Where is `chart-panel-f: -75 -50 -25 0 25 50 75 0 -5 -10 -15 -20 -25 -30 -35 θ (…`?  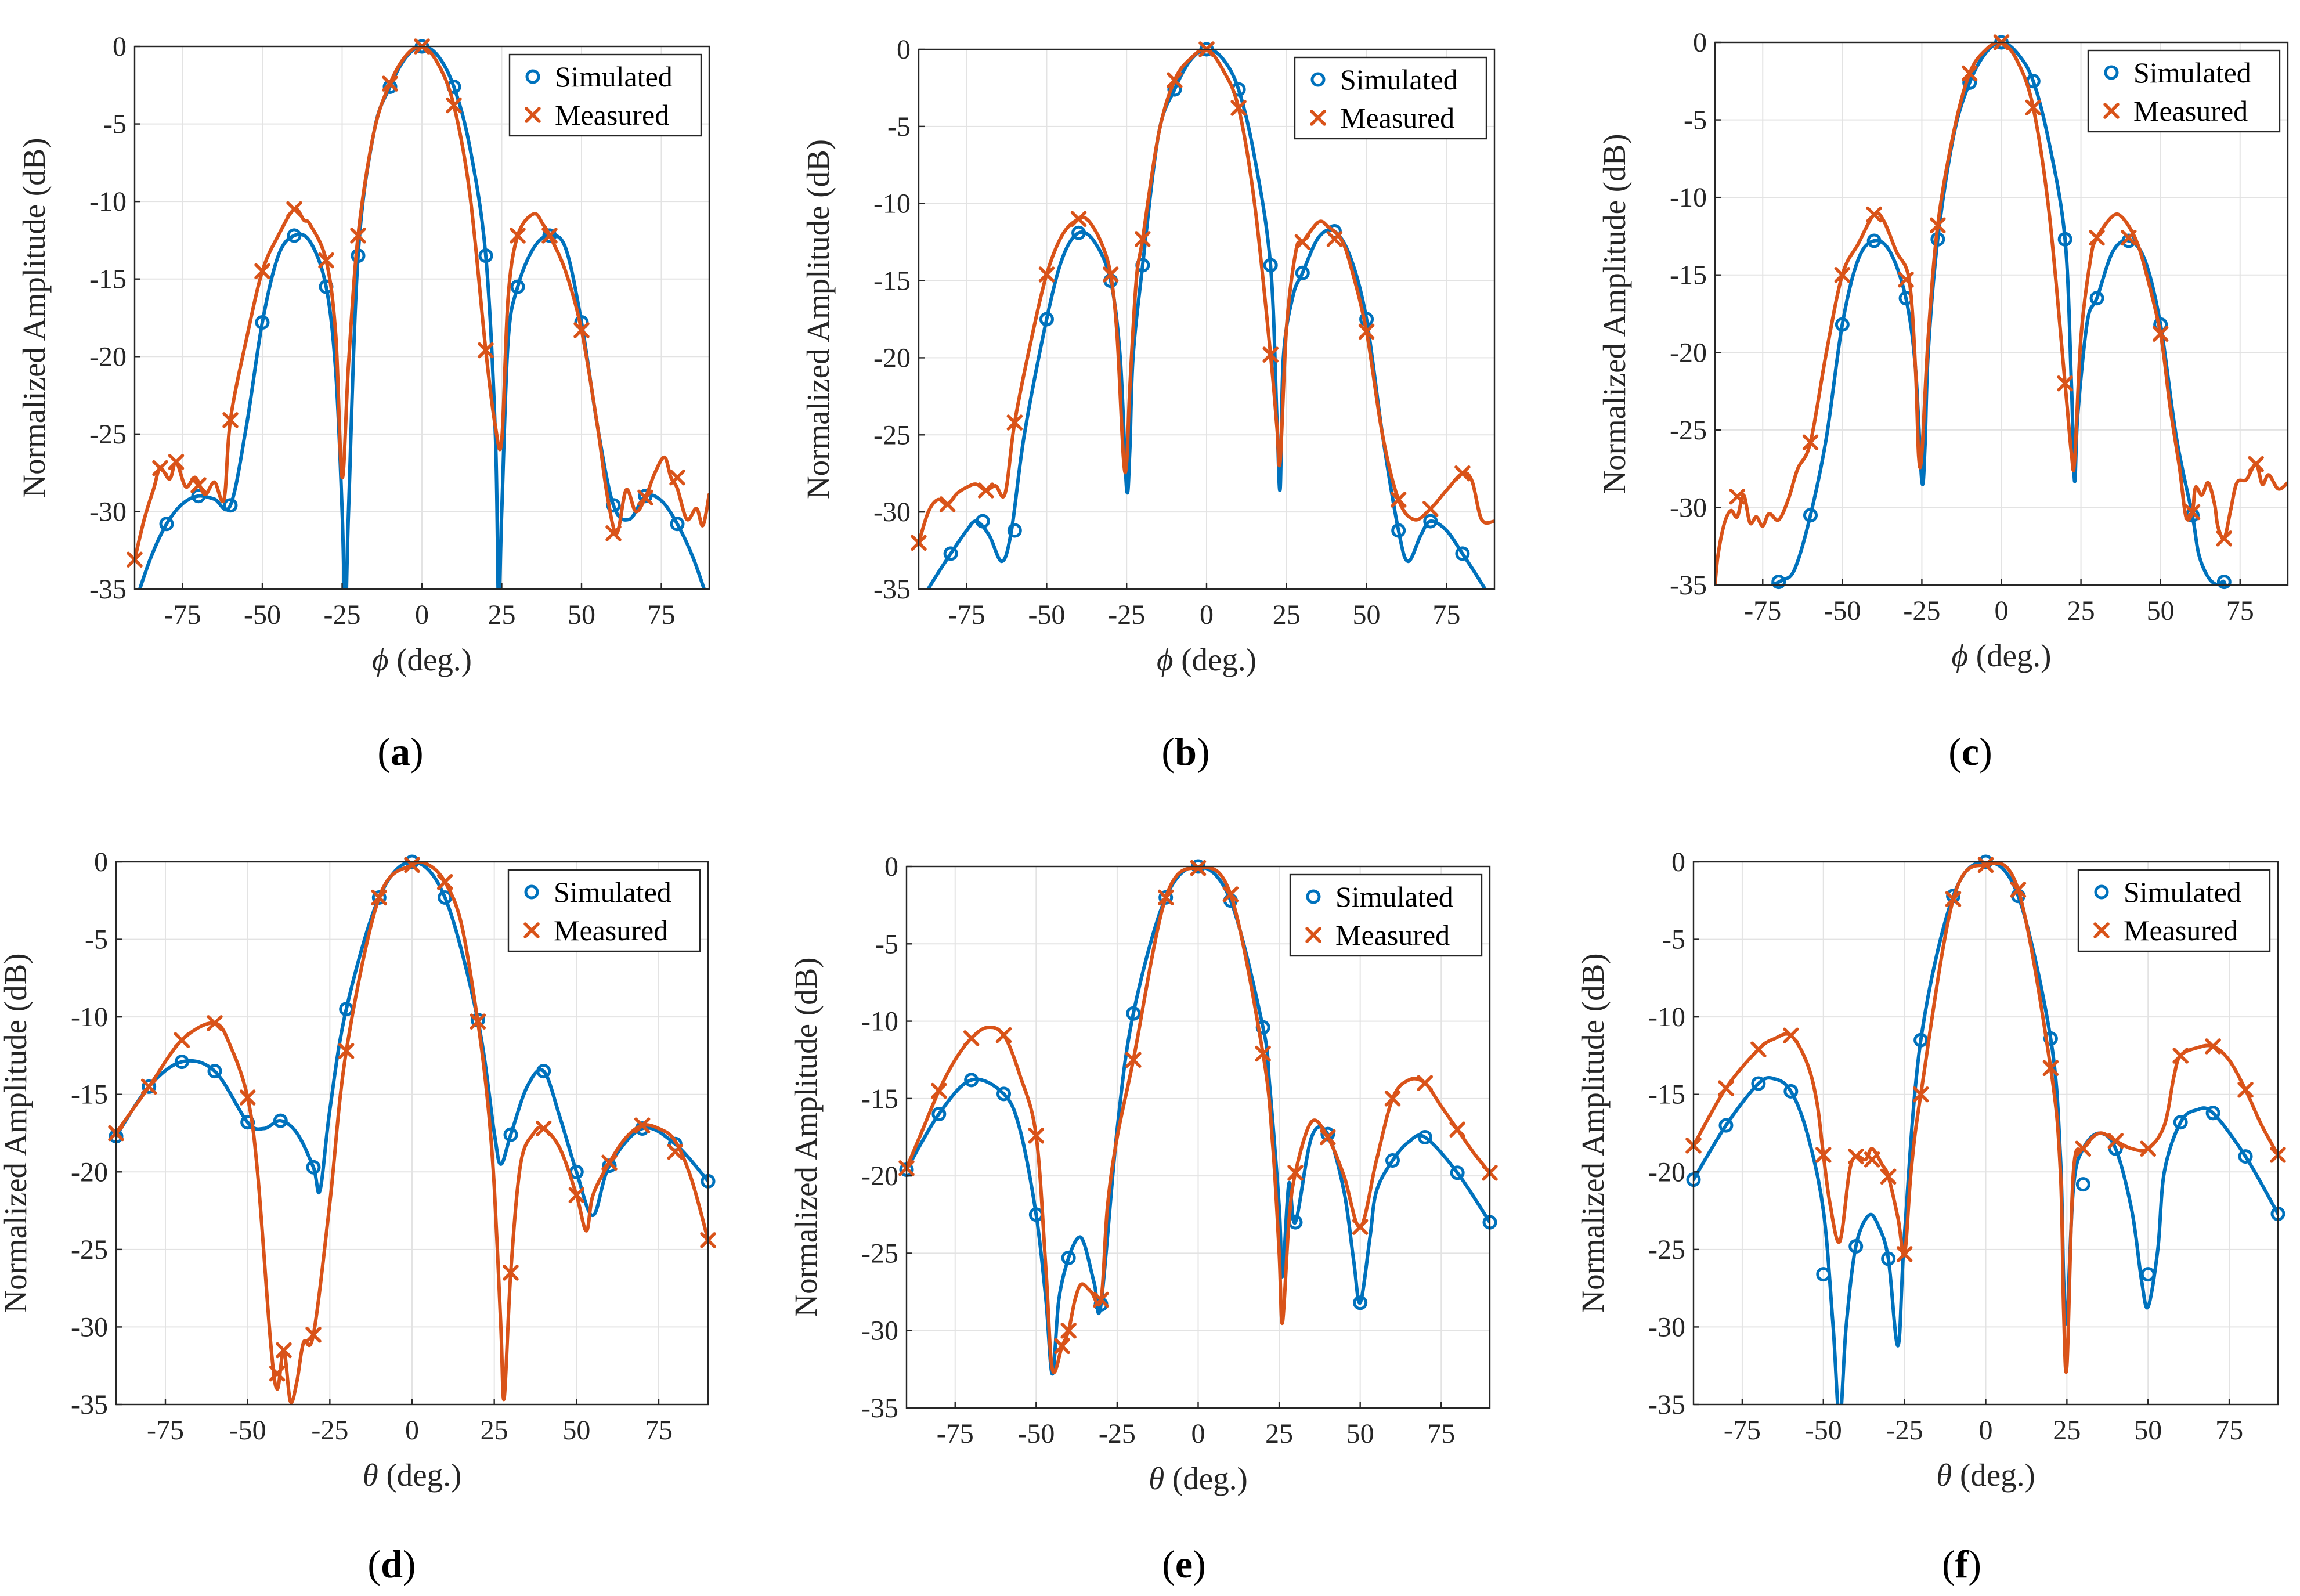
chart-panel-f: -75 -50 -25 0 25 50 75 0 -5 -10 -15 -20 -25 -30 -35 θ (… is located at coordinates (1930, 1216).